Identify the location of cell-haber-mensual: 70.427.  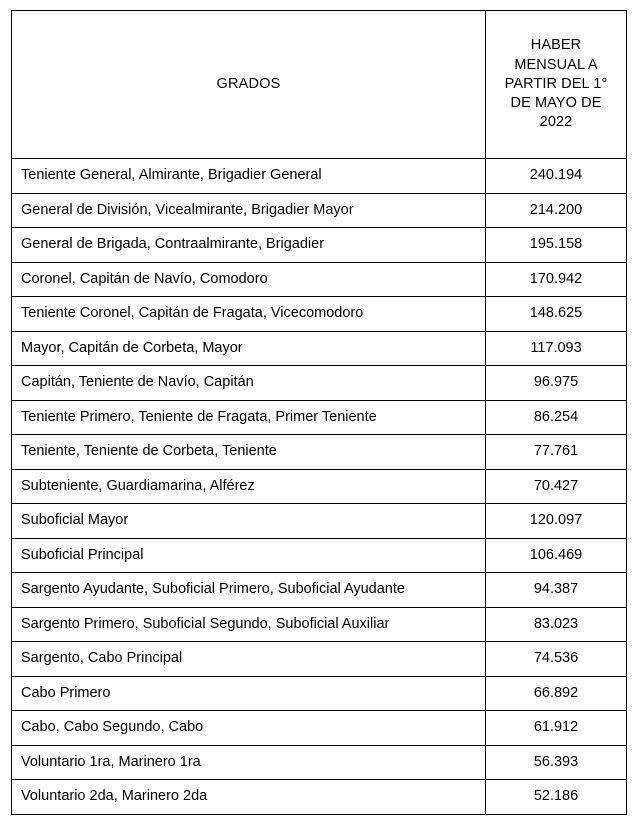
(556, 486).